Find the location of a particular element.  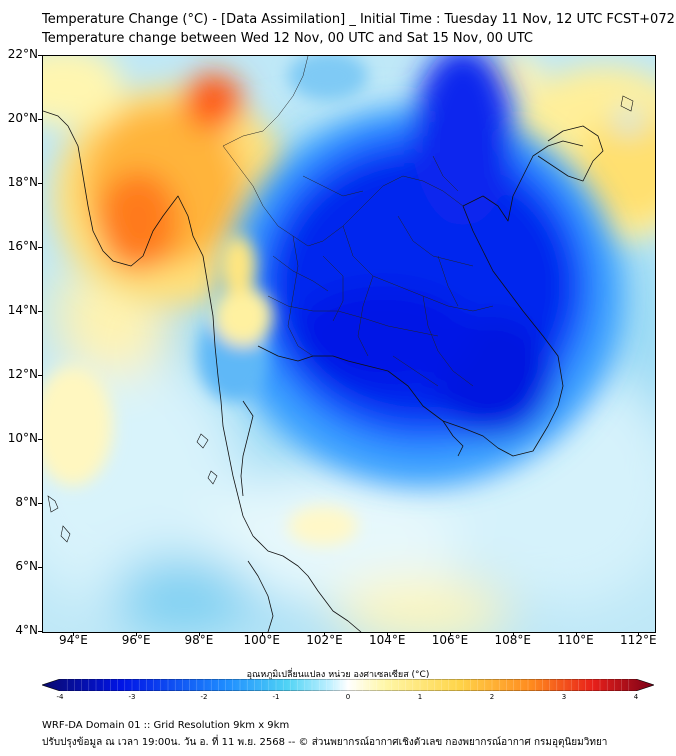

lat-label: 14°N is located at coordinates (22, 310).